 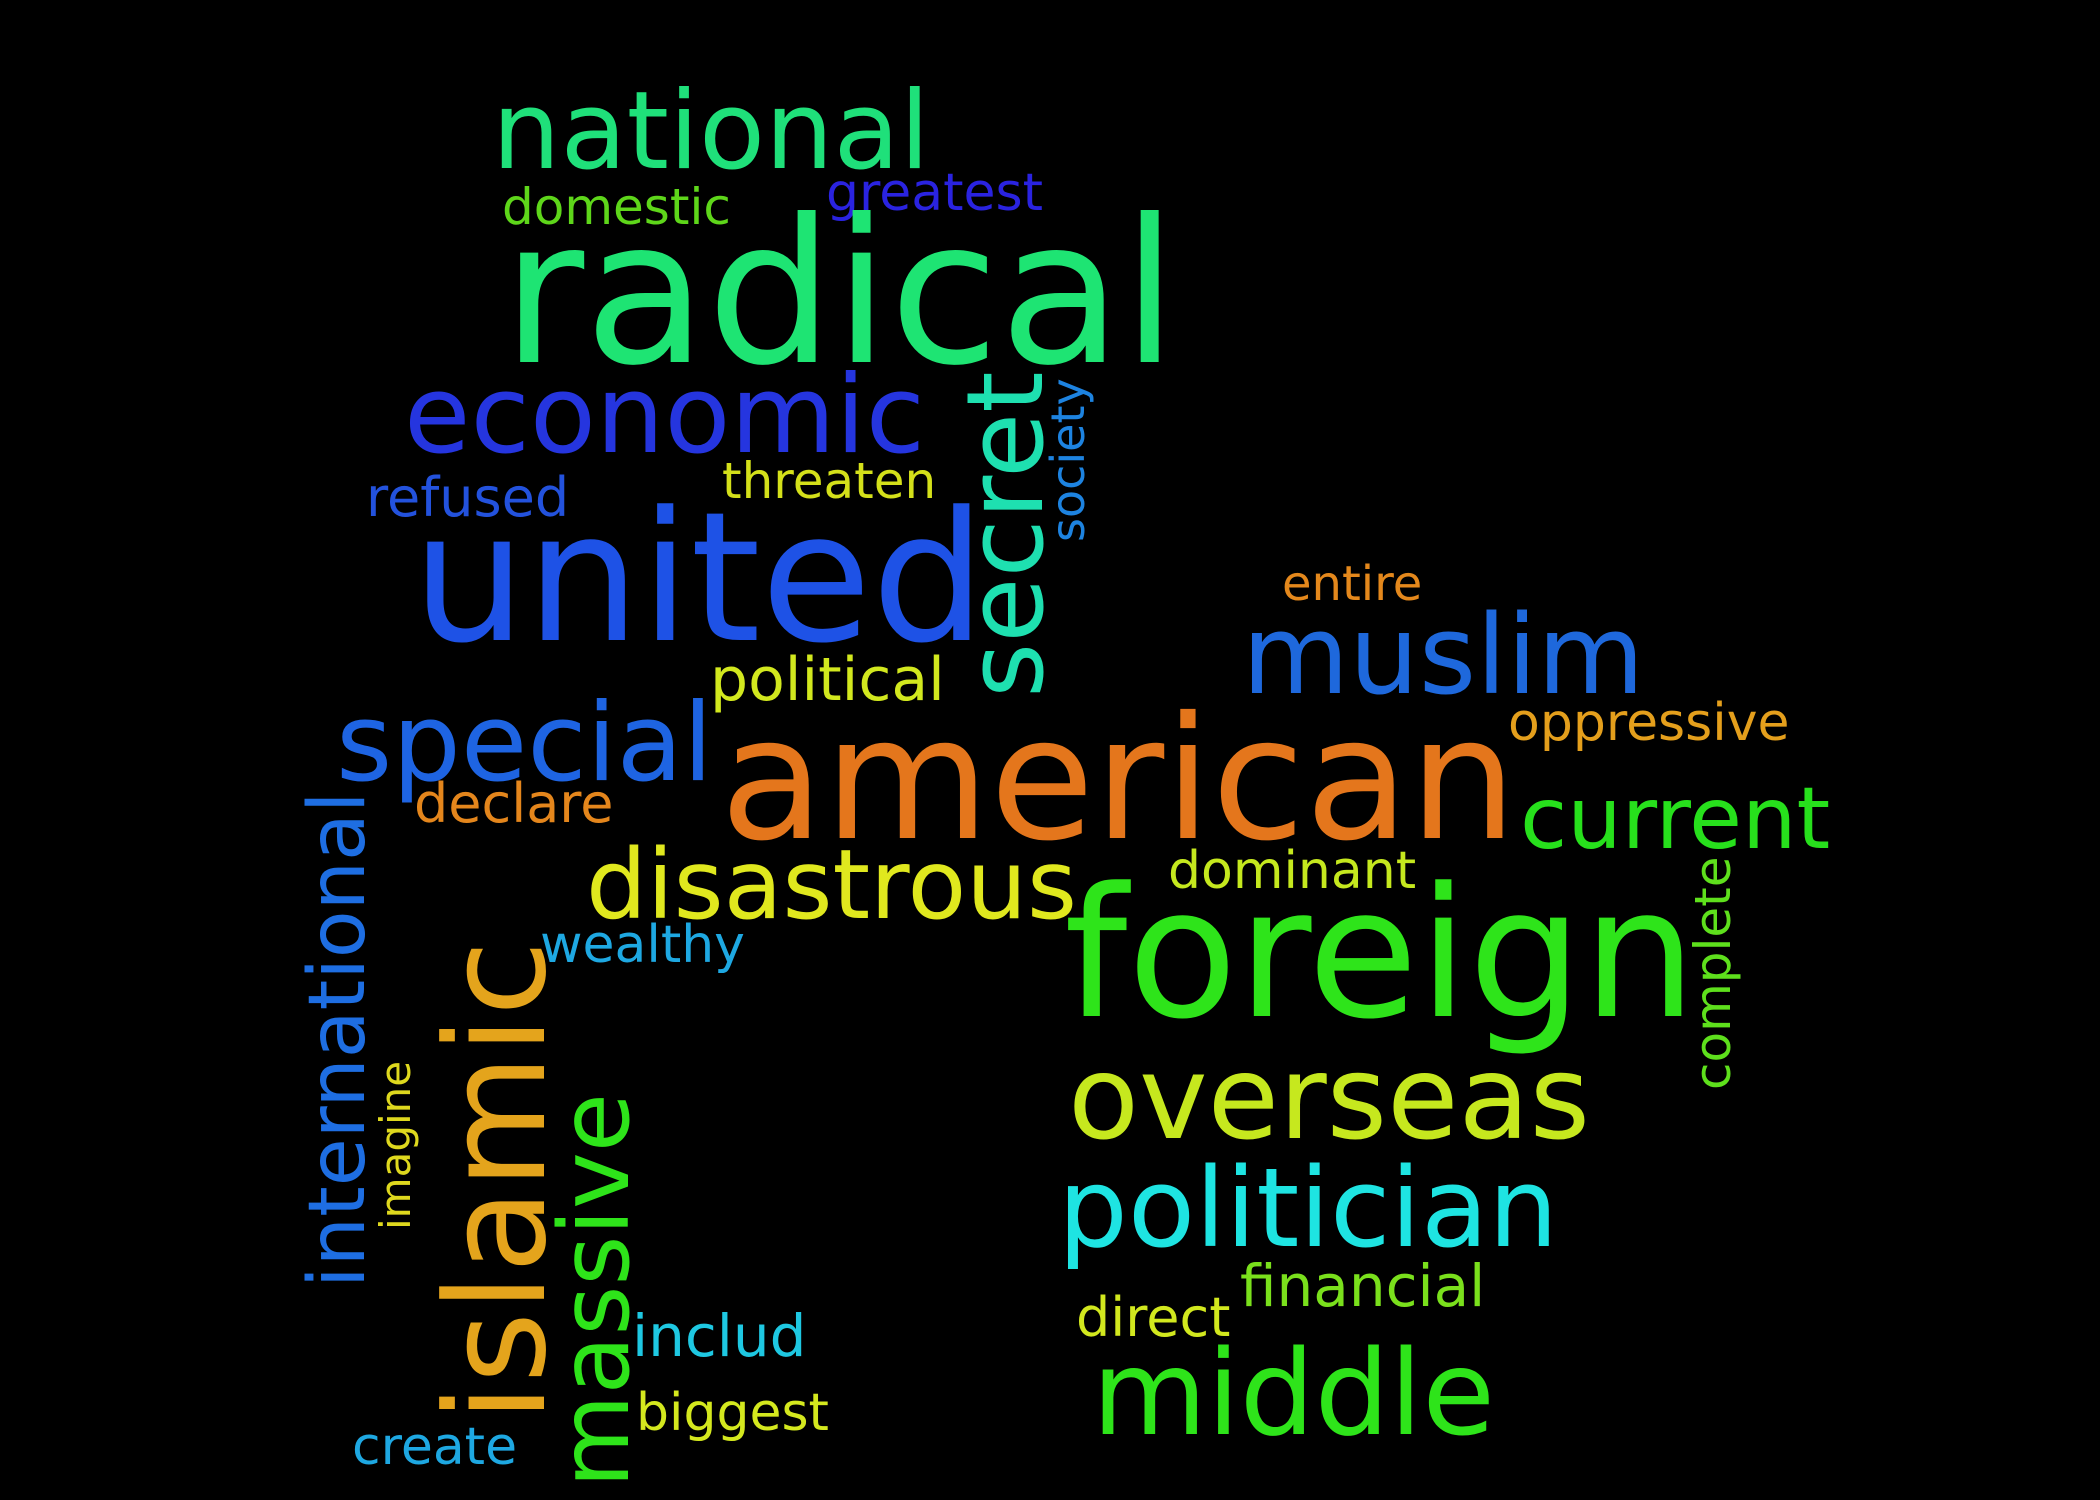 I want to click on word-dominant: dominant, so click(x=1292, y=871).